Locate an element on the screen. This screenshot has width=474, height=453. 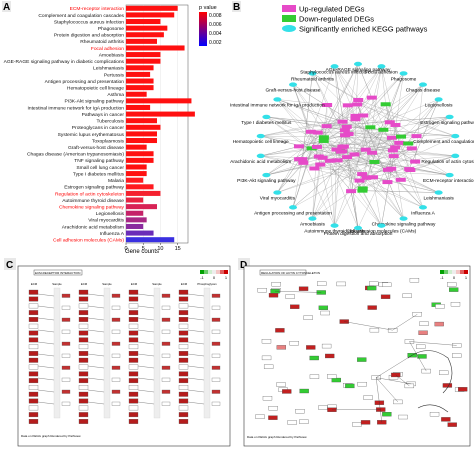
category-label: Pertussis is located at coordinates (114, 75).